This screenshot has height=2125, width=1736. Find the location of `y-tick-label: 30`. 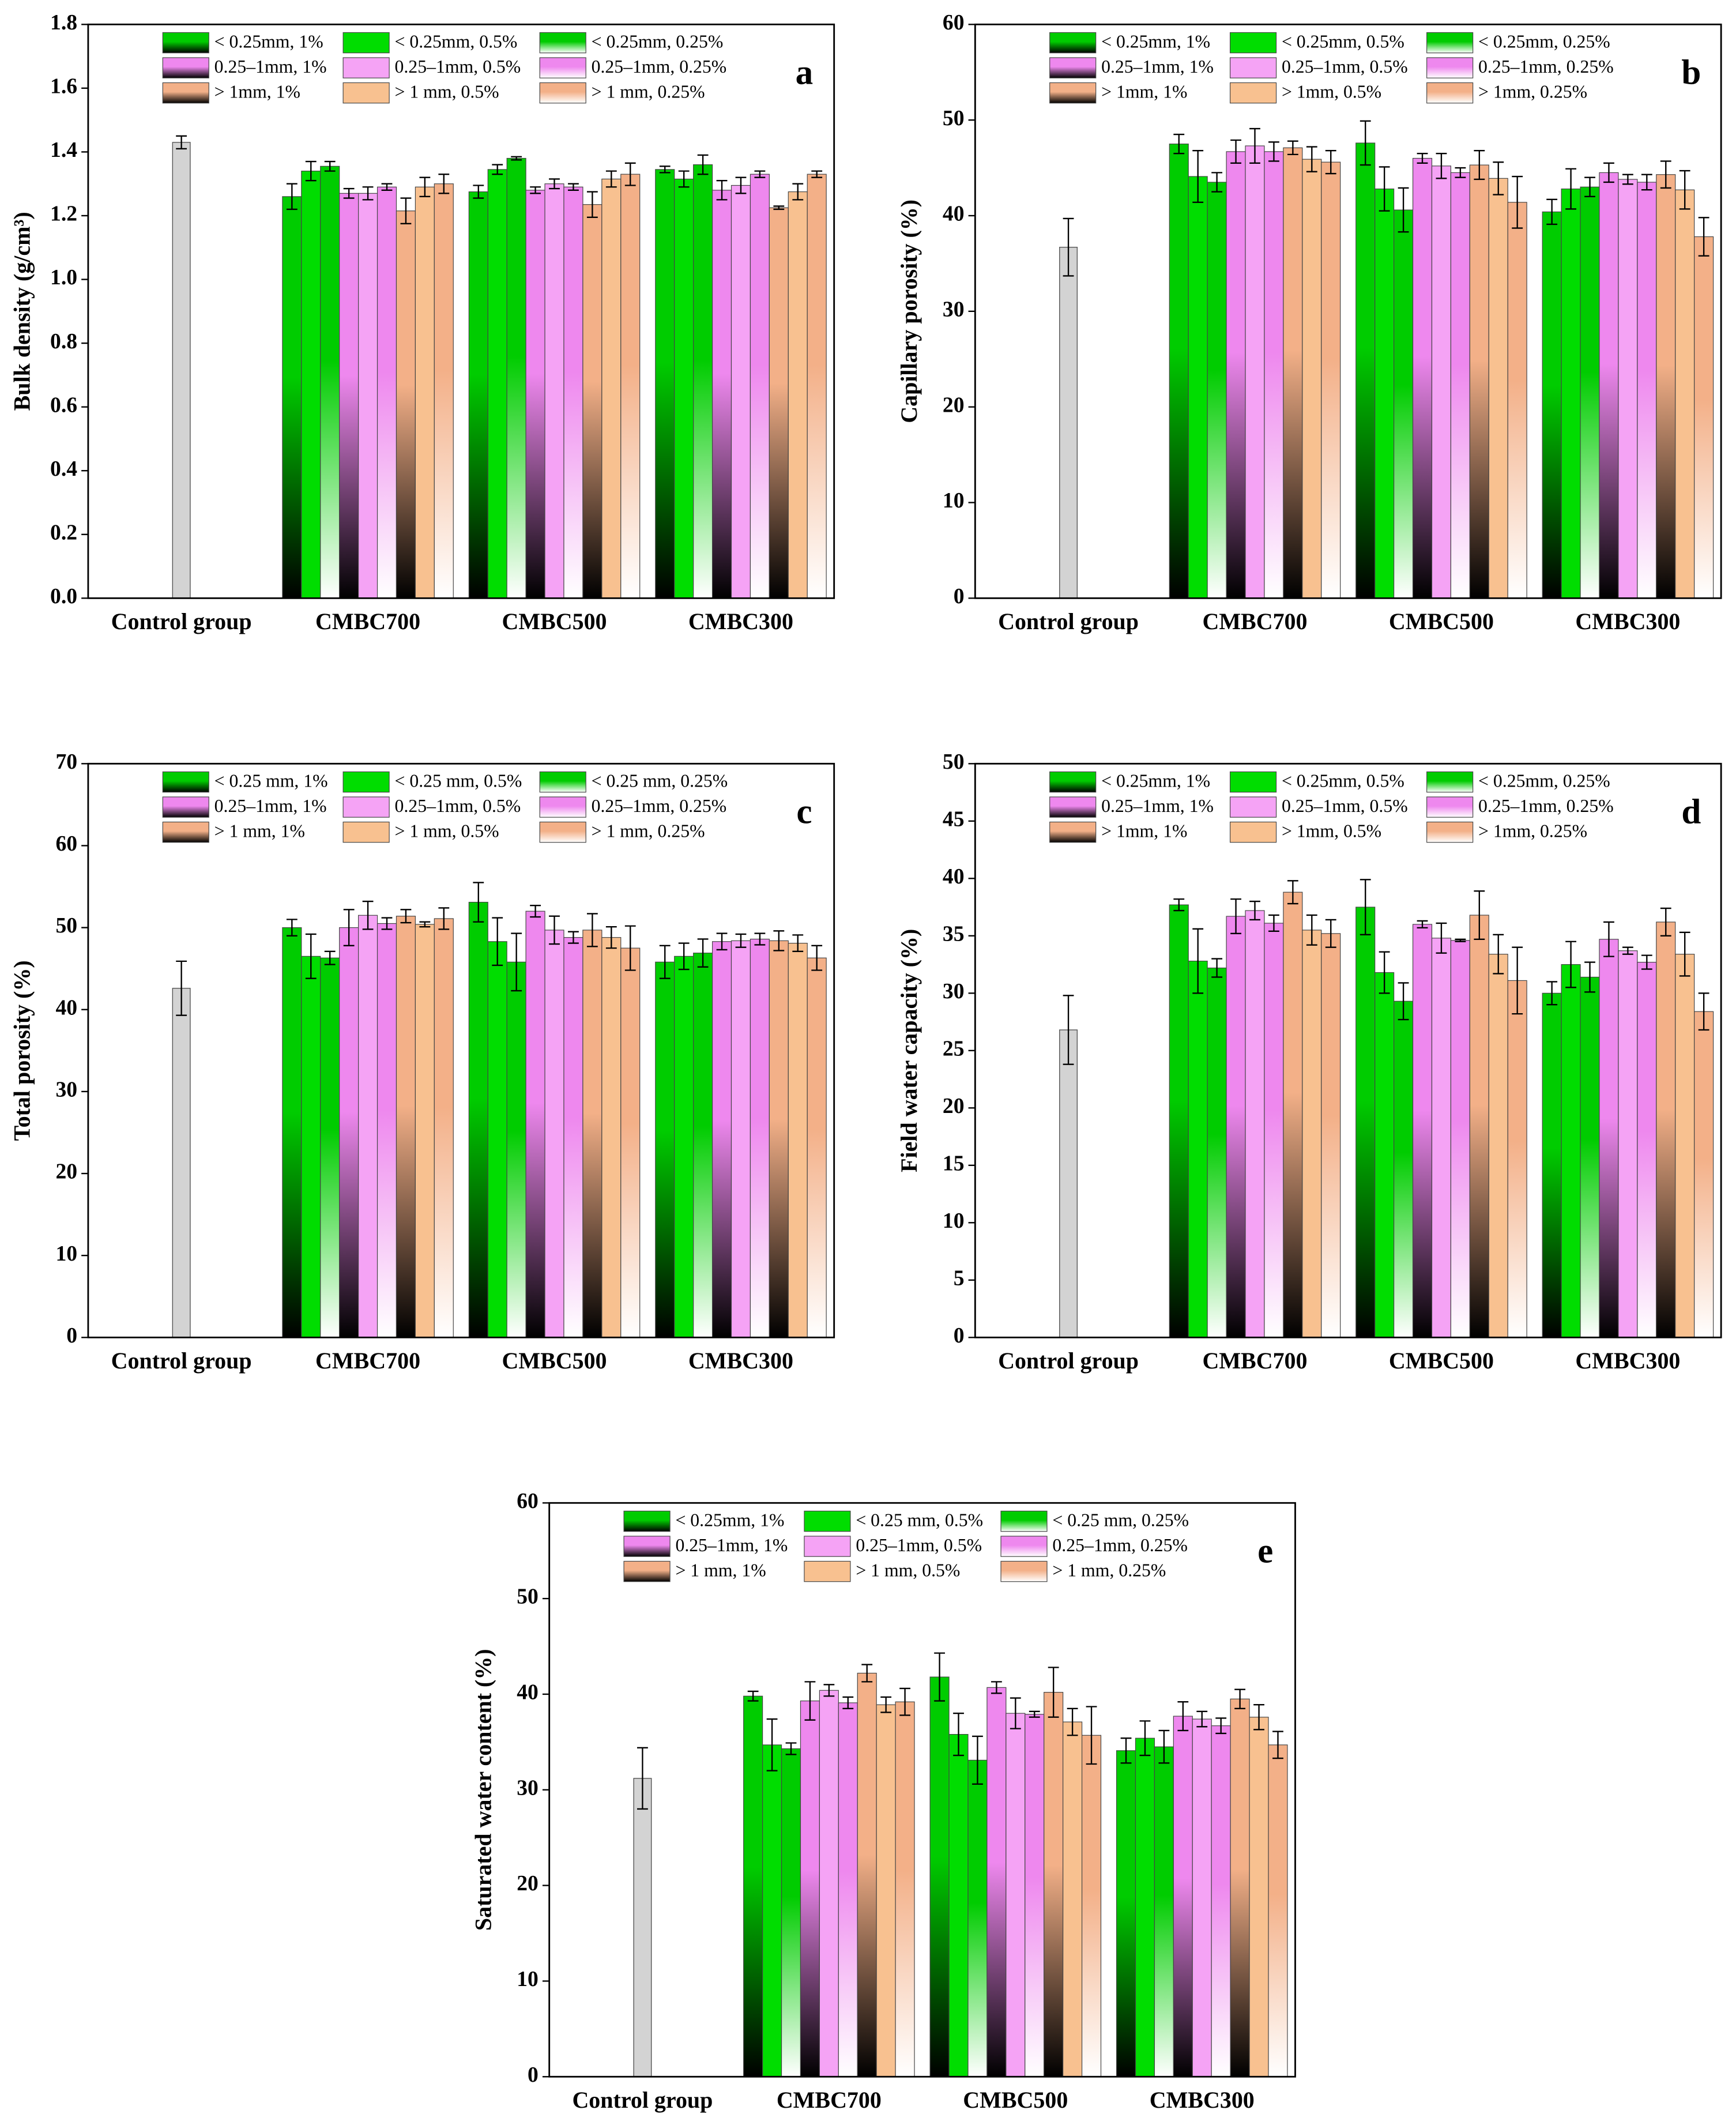

y-tick-label: 30 is located at coordinates (66, 1090).